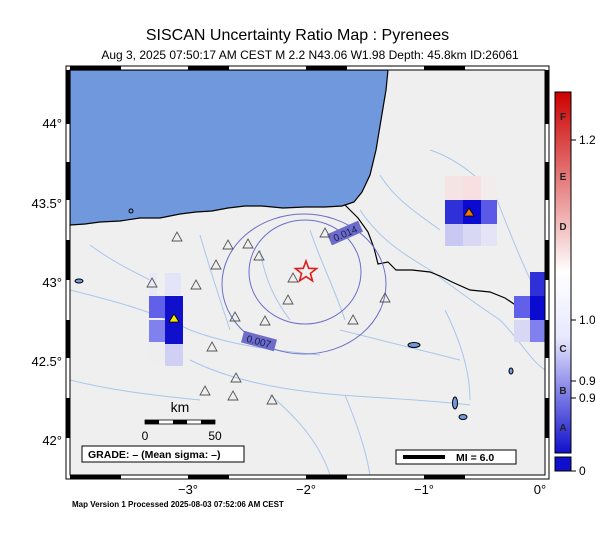 This screenshot has height=543, width=595. What do you see at coordinates (469, 212) in the screenshot?
I see `station-highlight-orange` at bounding box center [469, 212].